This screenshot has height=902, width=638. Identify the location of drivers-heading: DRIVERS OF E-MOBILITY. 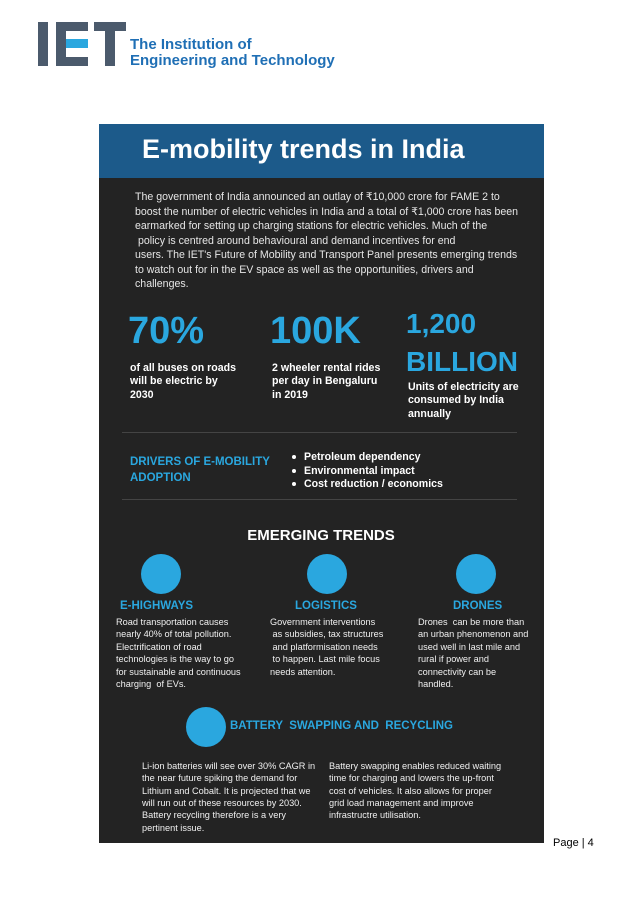
(200, 462).